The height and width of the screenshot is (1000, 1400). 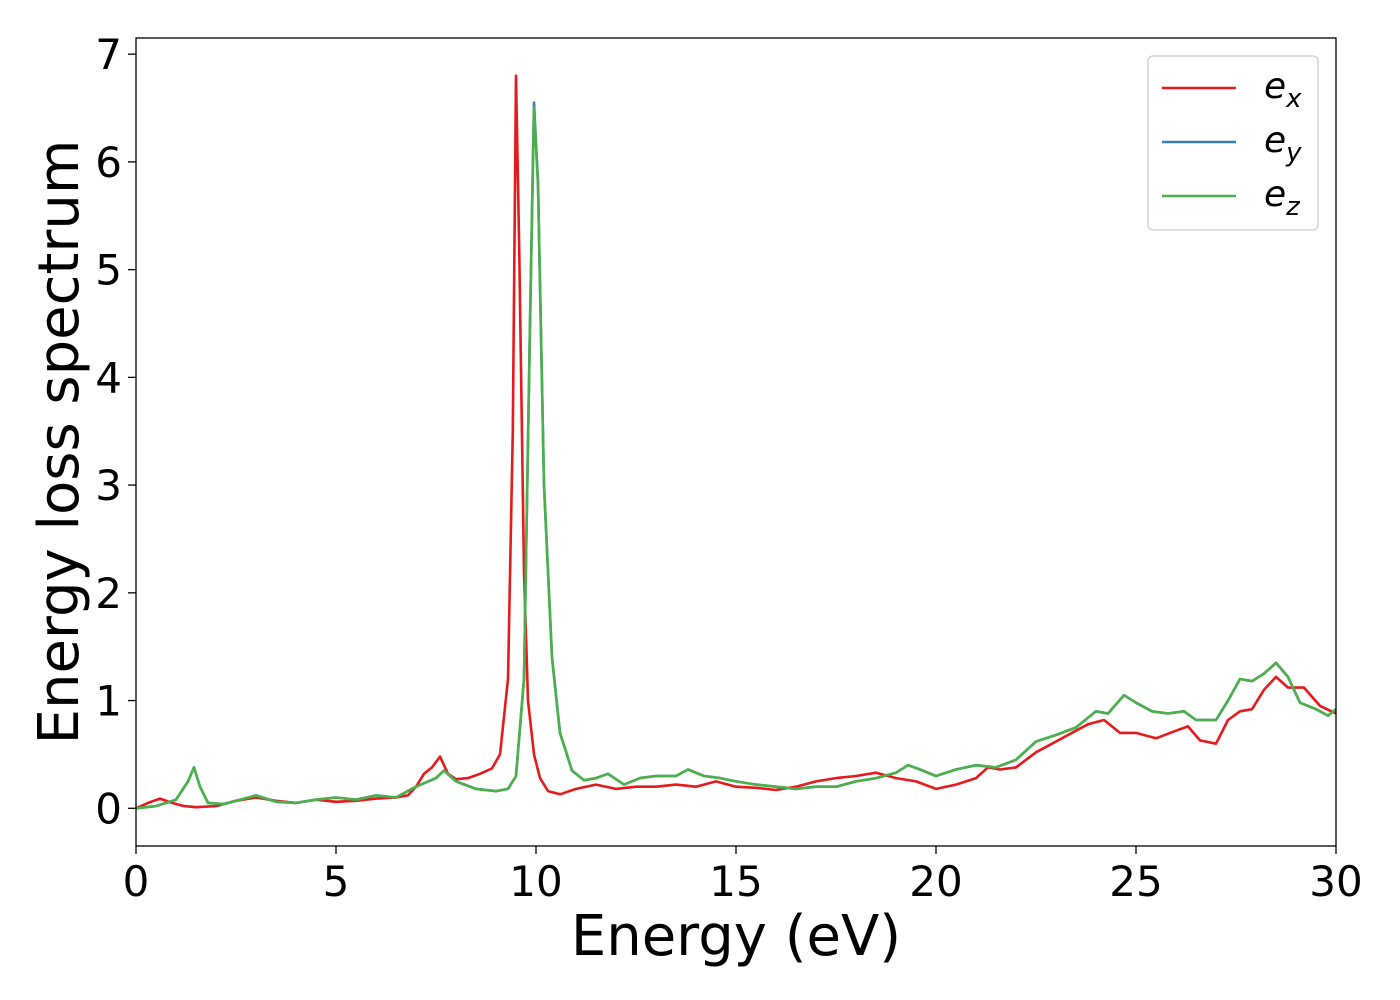 What do you see at coordinates (1283, 144) in the screenshot?
I see `legend-label-y: ey` at bounding box center [1283, 144].